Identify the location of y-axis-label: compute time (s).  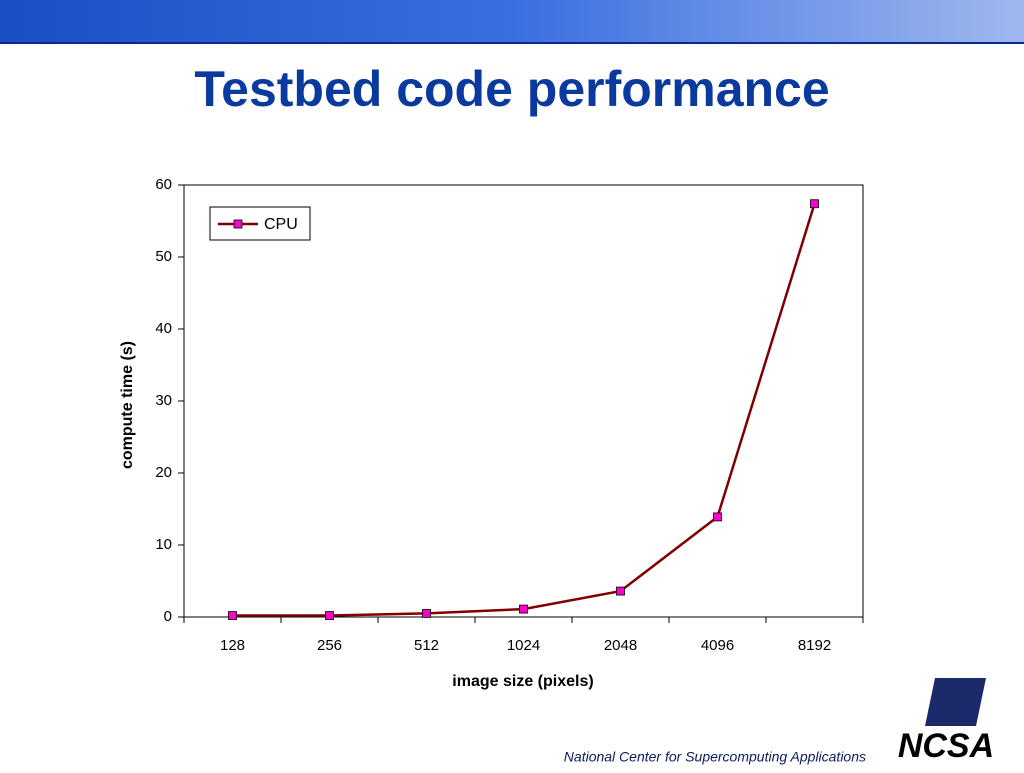
(127, 405).